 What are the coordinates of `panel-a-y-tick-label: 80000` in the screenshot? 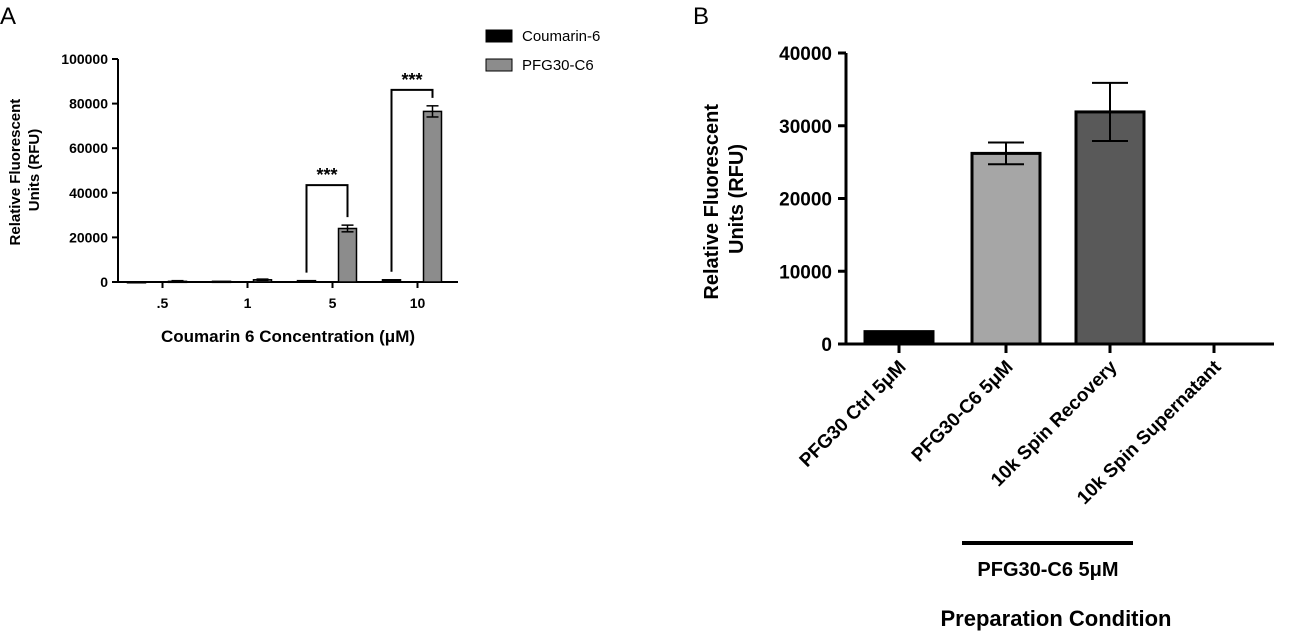 It's located at (88, 104).